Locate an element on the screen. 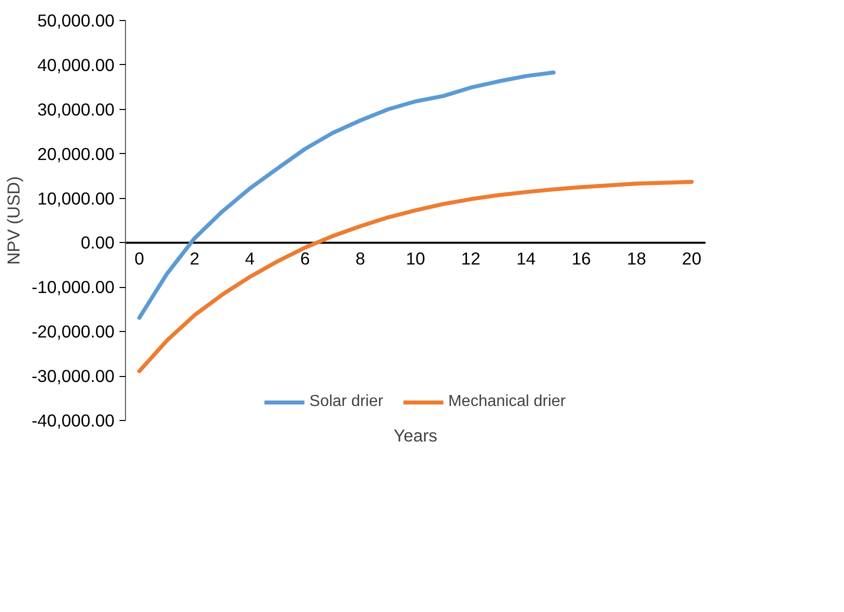  x-tick-label: 2 is located at coordinates (195, 258).